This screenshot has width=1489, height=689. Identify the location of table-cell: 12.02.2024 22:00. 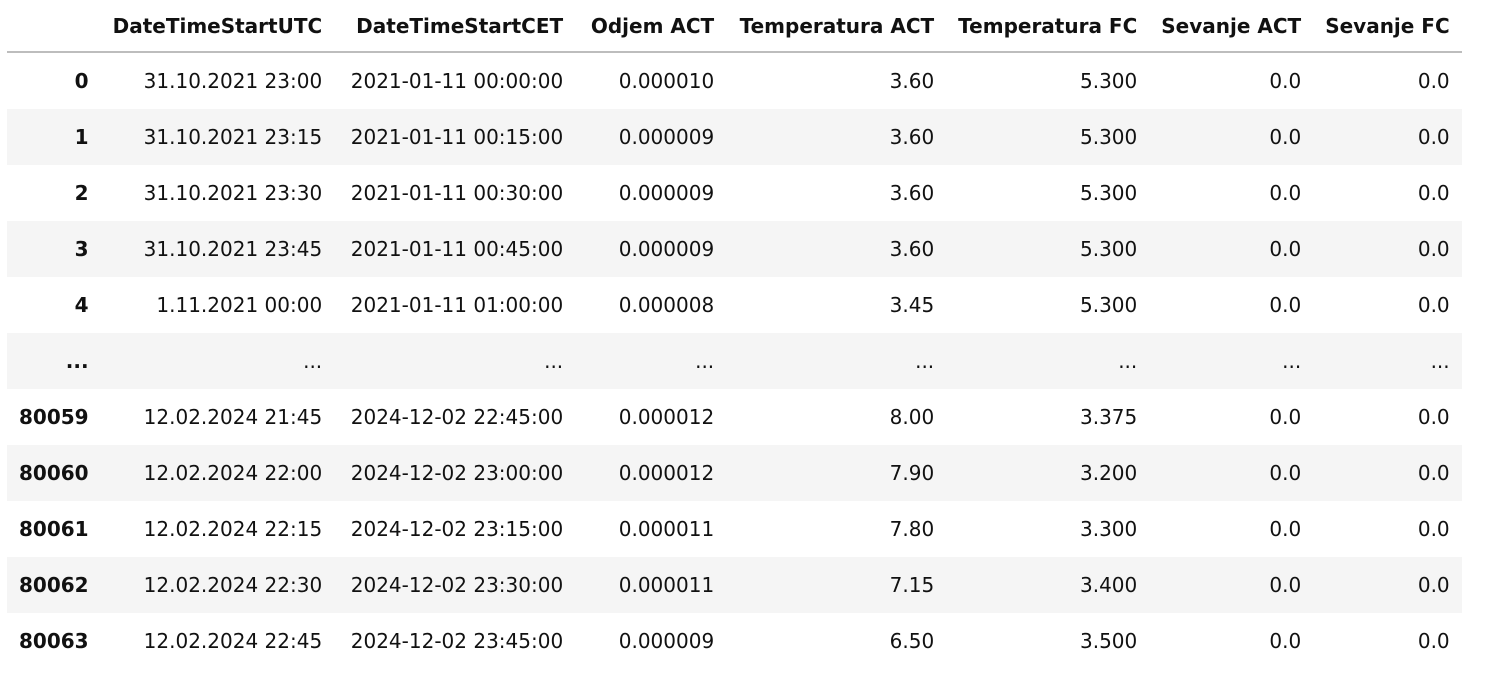
(233, 473).